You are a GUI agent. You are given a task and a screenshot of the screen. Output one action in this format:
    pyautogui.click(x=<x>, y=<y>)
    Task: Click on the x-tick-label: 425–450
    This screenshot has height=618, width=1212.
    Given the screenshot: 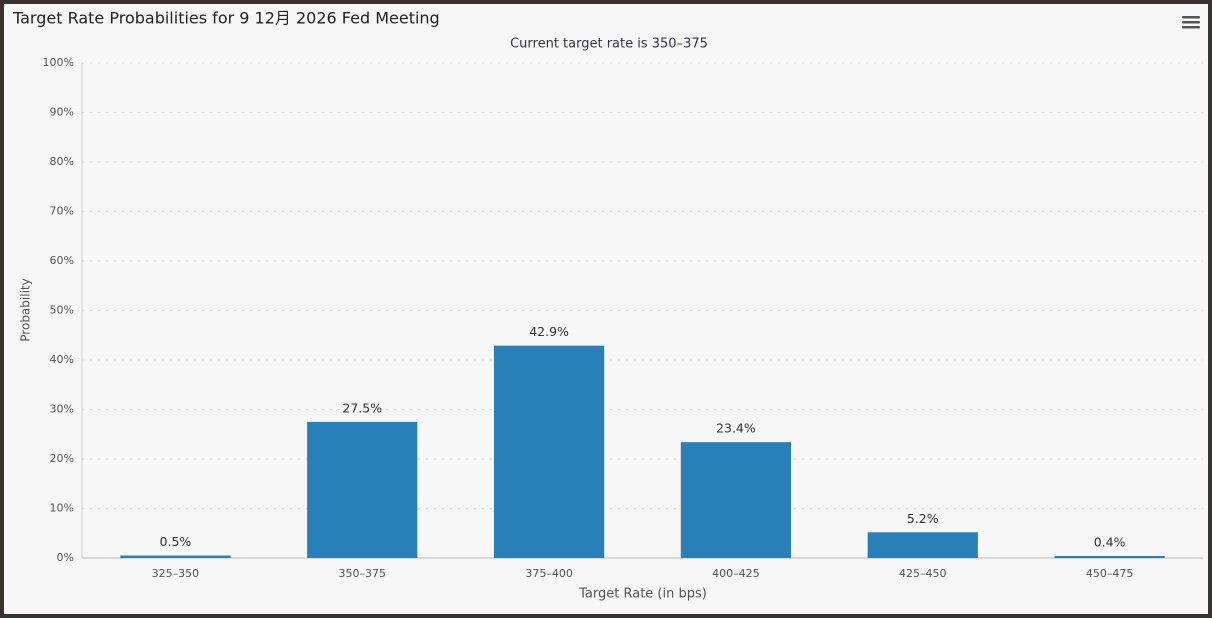 What is the action you would take?
    pyautogui.click(x=923, y=573)
    